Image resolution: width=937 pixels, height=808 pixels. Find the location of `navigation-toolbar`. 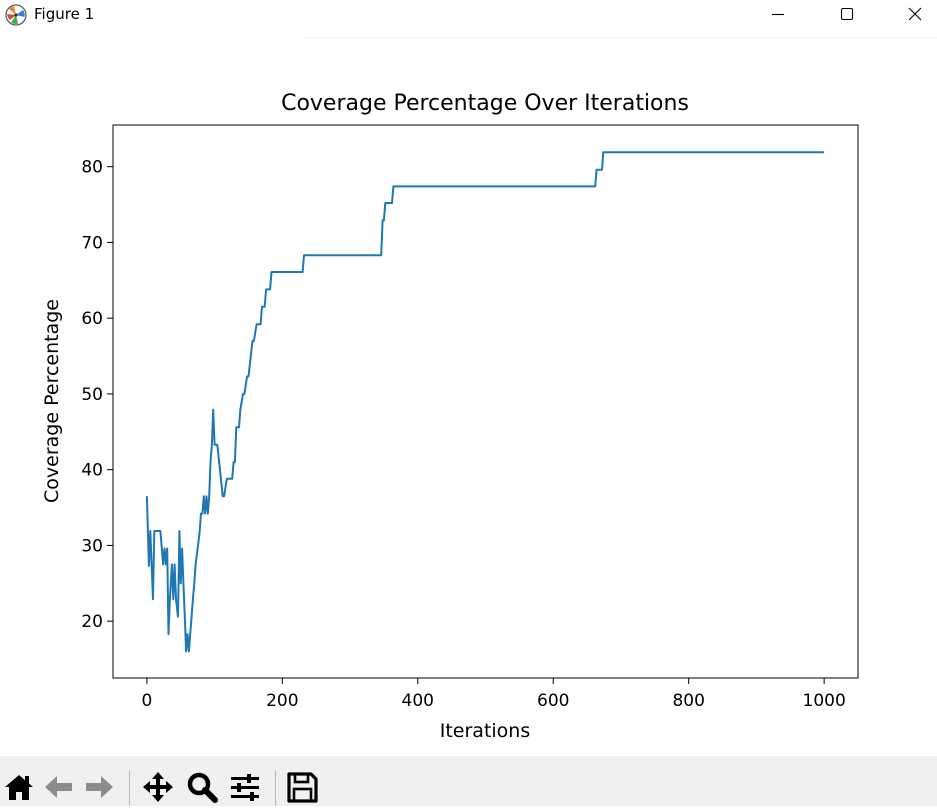

navigation-toolbar is located at coordinates (468, 781).